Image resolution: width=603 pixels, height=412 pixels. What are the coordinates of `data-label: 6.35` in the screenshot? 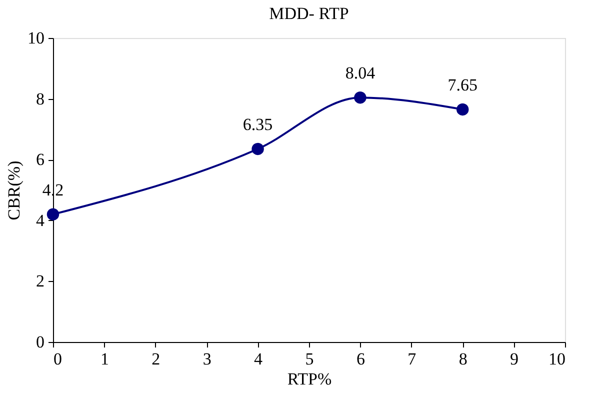 It's located at (257, 124).